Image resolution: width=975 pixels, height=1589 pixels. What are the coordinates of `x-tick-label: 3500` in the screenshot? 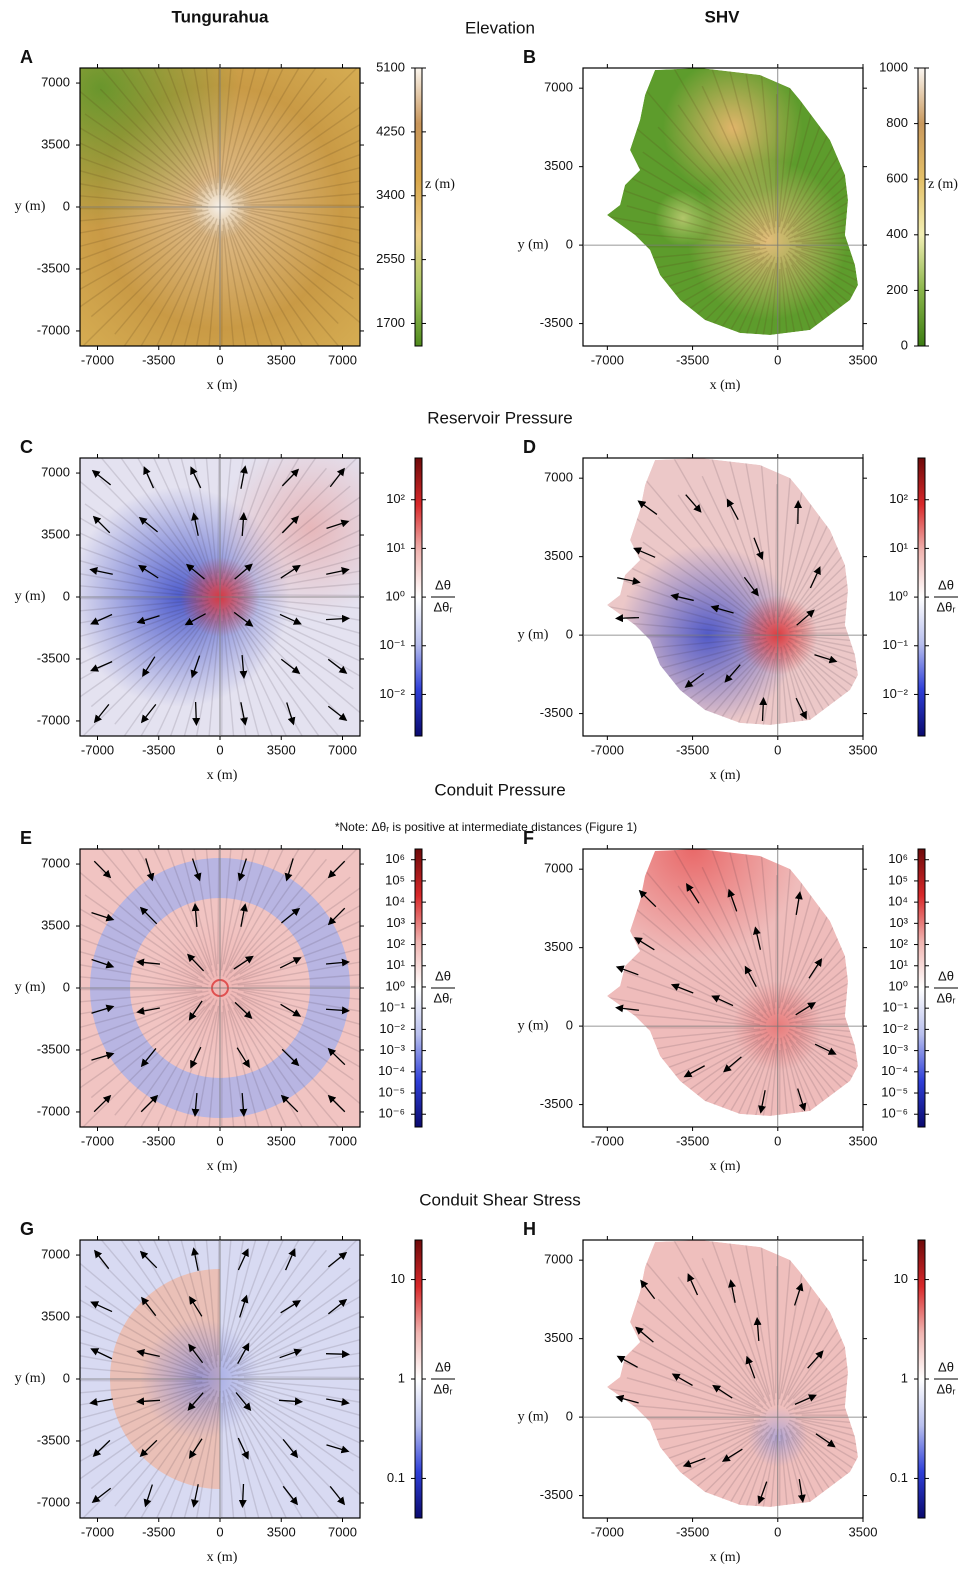 It's located at (281, 359).